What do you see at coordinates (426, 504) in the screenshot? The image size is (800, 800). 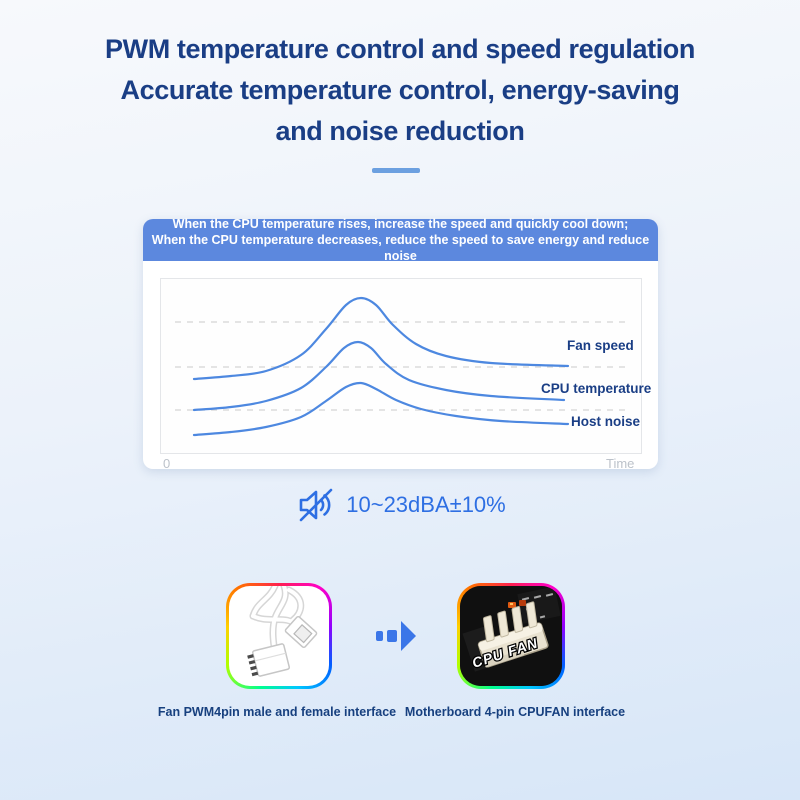 I see `noise-value: 10~23dBA±10%` at bounding box center [426, 504].